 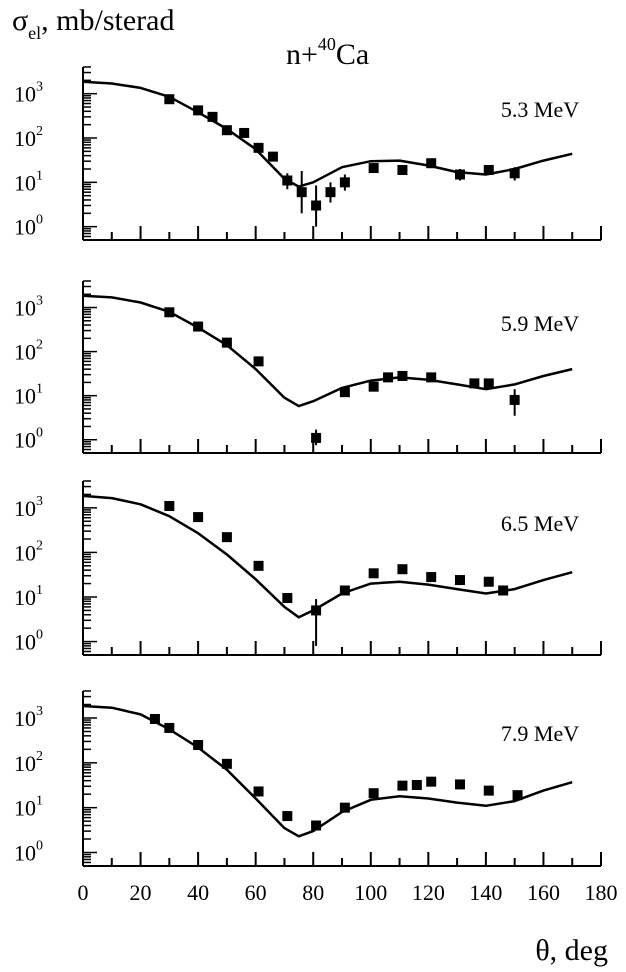 What do you see at coordinates (485, 892) in the screenshot?
I see `x-tick-label: 140` at bounding box center [485, 892].